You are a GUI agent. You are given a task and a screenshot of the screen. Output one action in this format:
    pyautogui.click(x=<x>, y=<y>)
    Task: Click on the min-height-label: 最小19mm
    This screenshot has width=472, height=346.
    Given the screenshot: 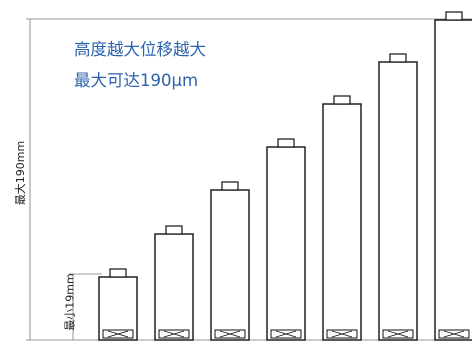 What is the action you would take?
    pyautogui.click(x=70, y=302)
    